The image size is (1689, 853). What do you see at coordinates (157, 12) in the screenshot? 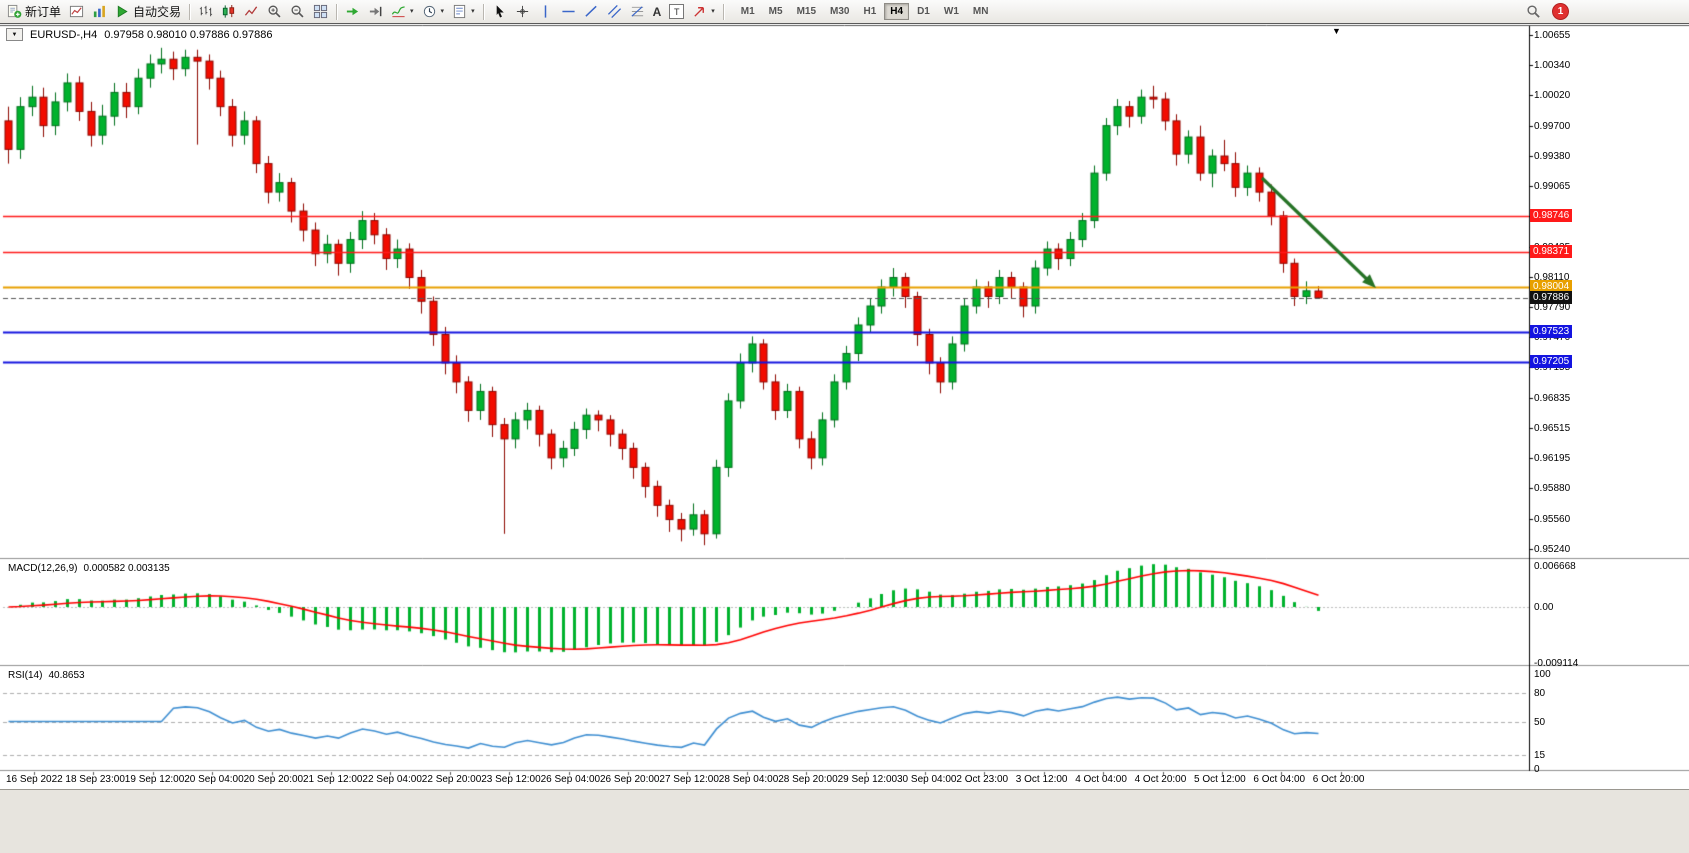
I see `autotrading-label: 自动交易` at bounding box center [157, 12].